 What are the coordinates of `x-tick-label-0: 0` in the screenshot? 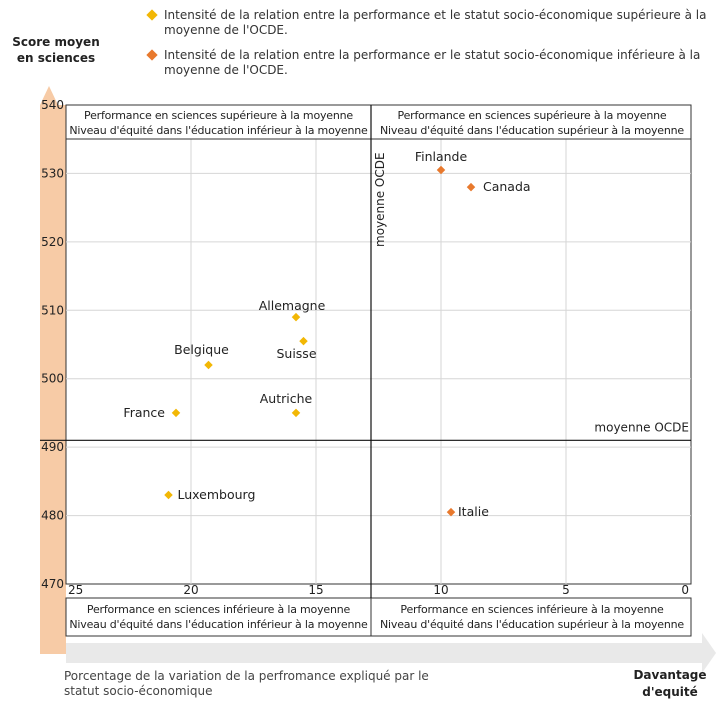 It's located at (685, 590).